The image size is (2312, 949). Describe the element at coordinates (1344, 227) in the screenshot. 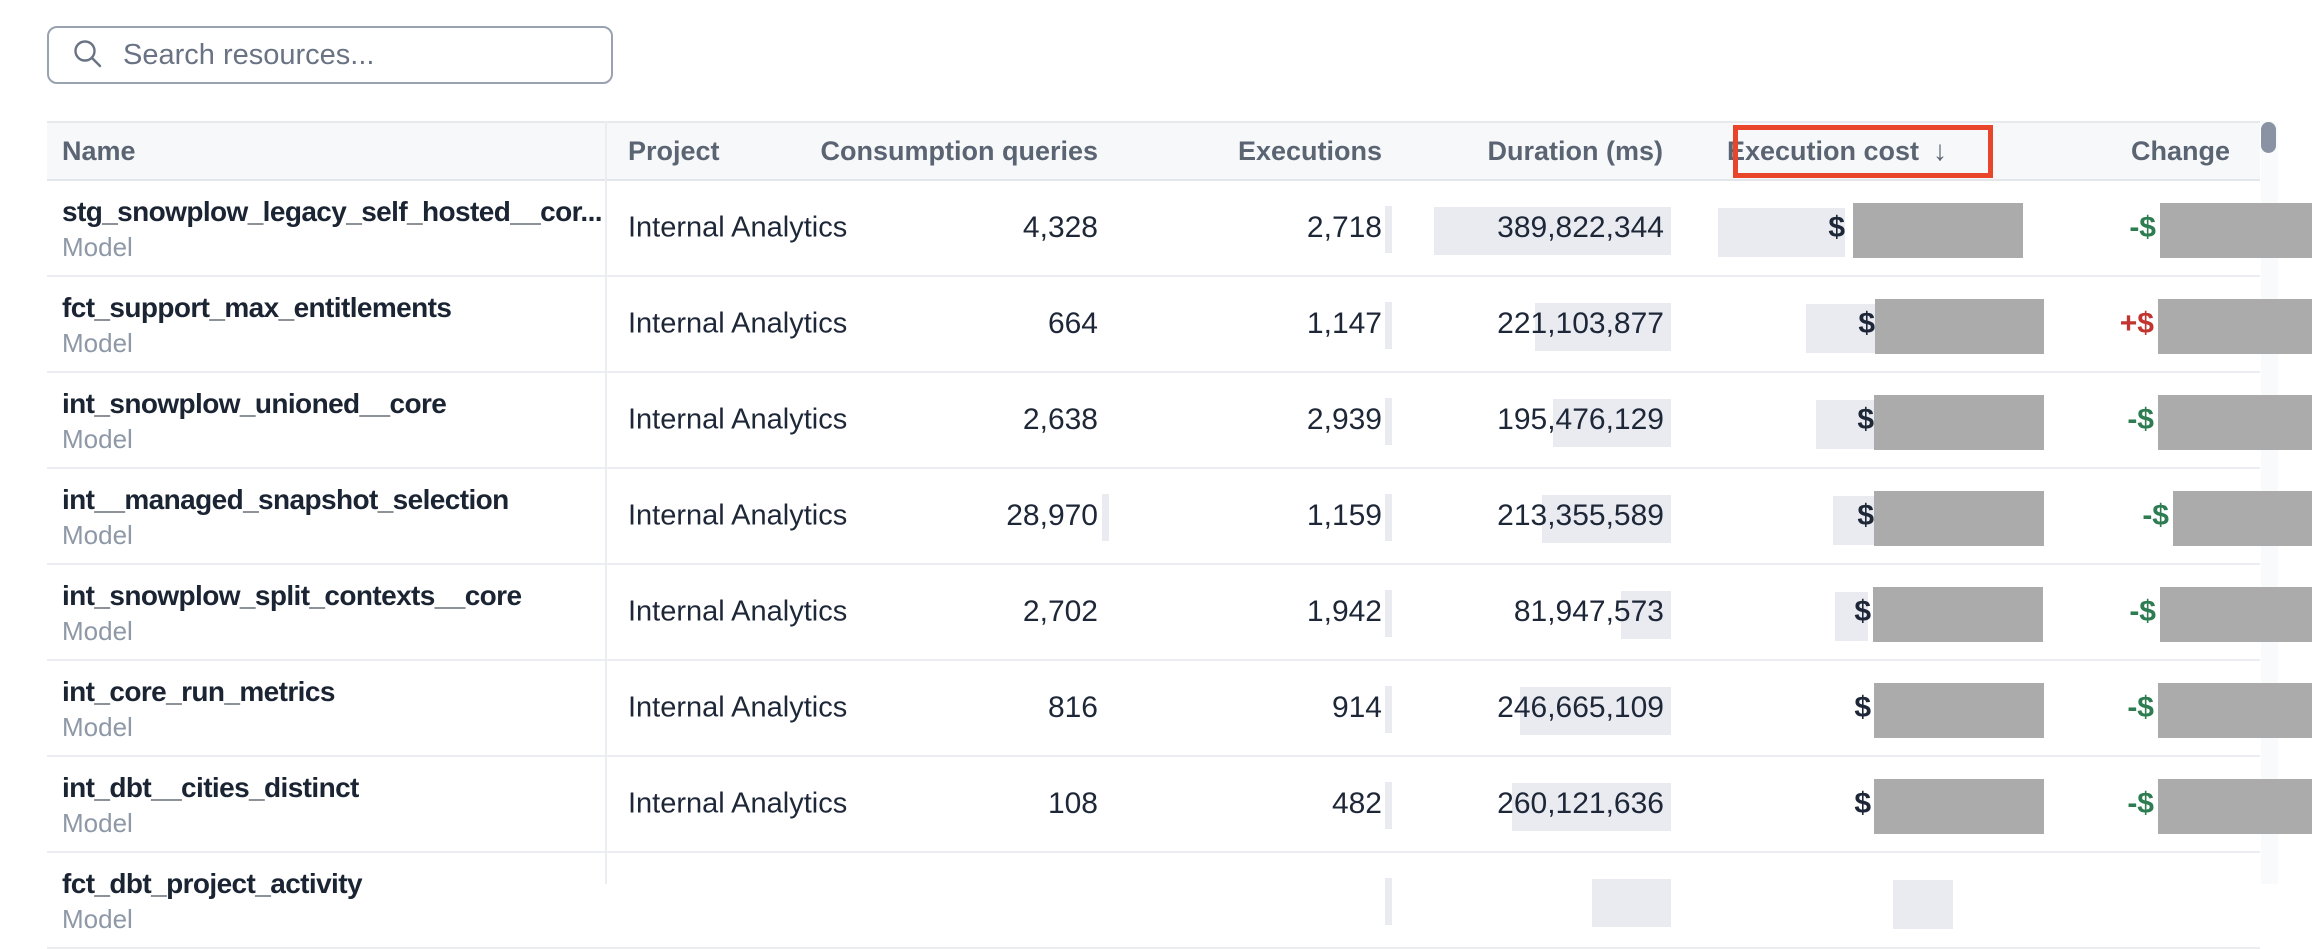

I see `executions-value: 2,718` at that location.